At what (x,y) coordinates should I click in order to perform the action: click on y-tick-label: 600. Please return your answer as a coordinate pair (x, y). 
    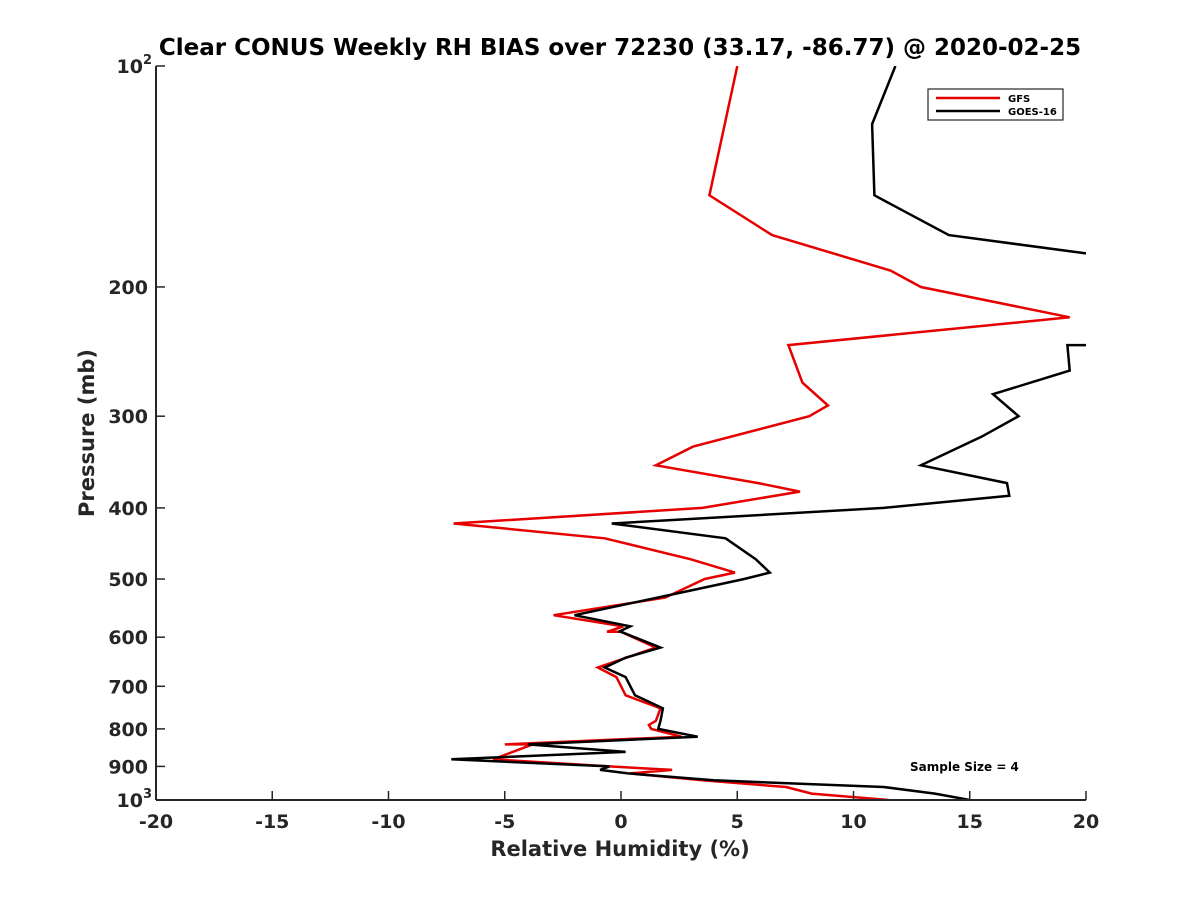
    Looking at the image, I should click on (128, 638).